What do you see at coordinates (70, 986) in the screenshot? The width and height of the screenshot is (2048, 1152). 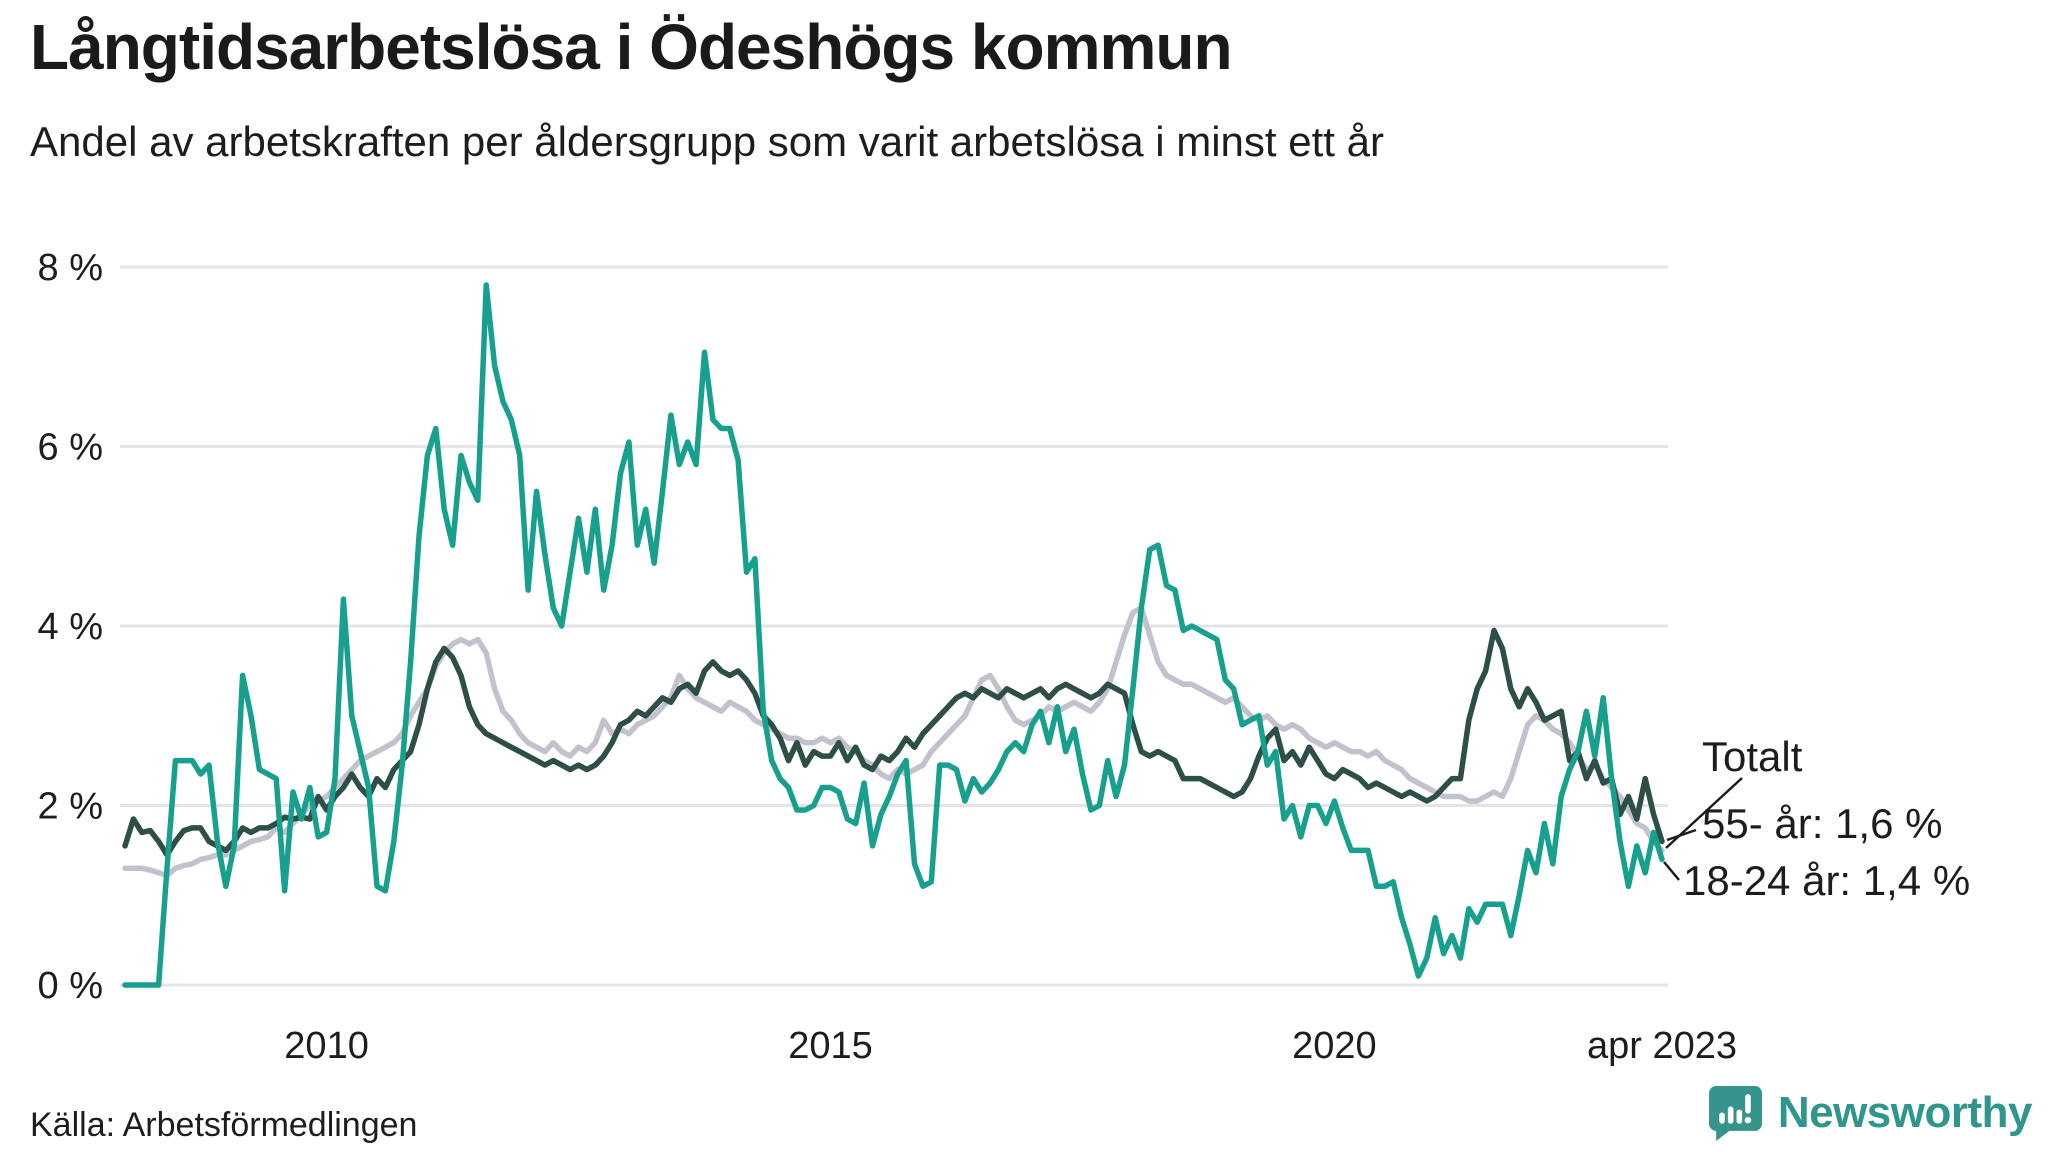 I see `y-tick-label: 0 %` at bounding box center [70, 986].